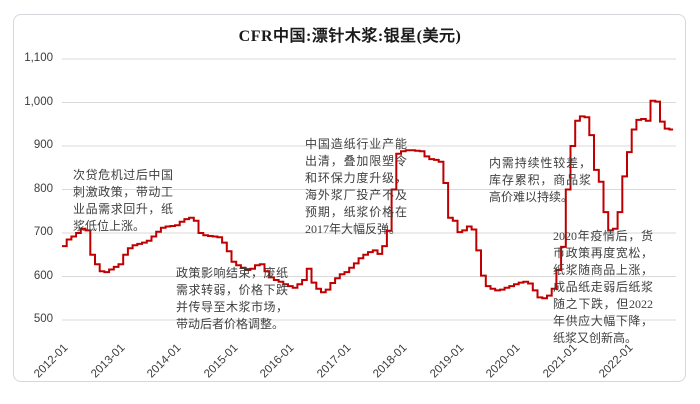  I want to click on y-axis-label: 500, so click(43, 319).